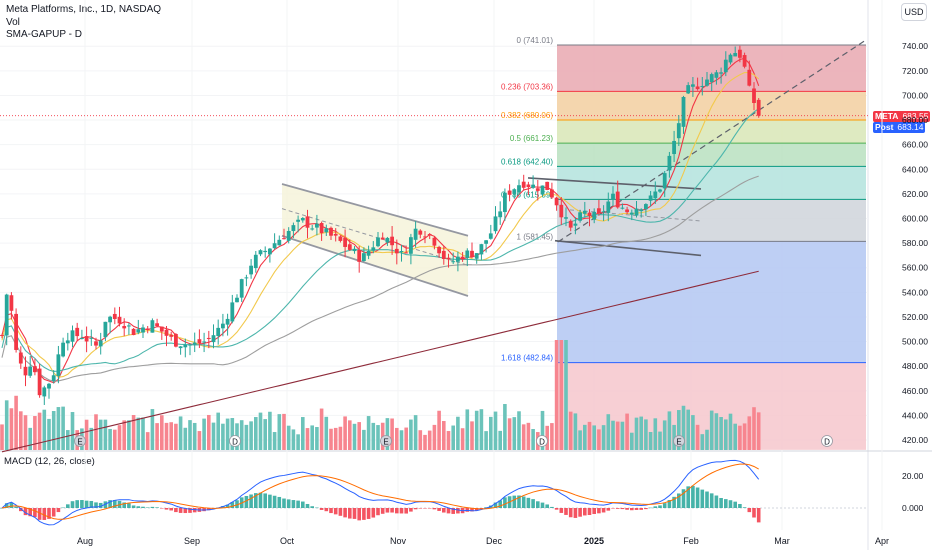  Describe the element at coordinates (782, 541) in the screenshot. I see `x-tick-label: Mar` at that location.